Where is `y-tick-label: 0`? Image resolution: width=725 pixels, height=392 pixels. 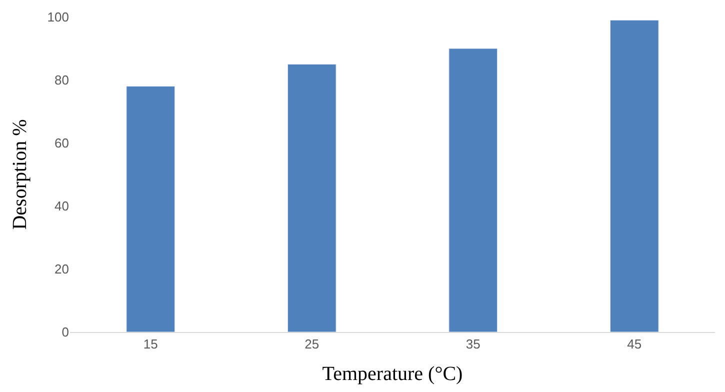
y-tick-label: 0 is located at coordinates (65, 332).